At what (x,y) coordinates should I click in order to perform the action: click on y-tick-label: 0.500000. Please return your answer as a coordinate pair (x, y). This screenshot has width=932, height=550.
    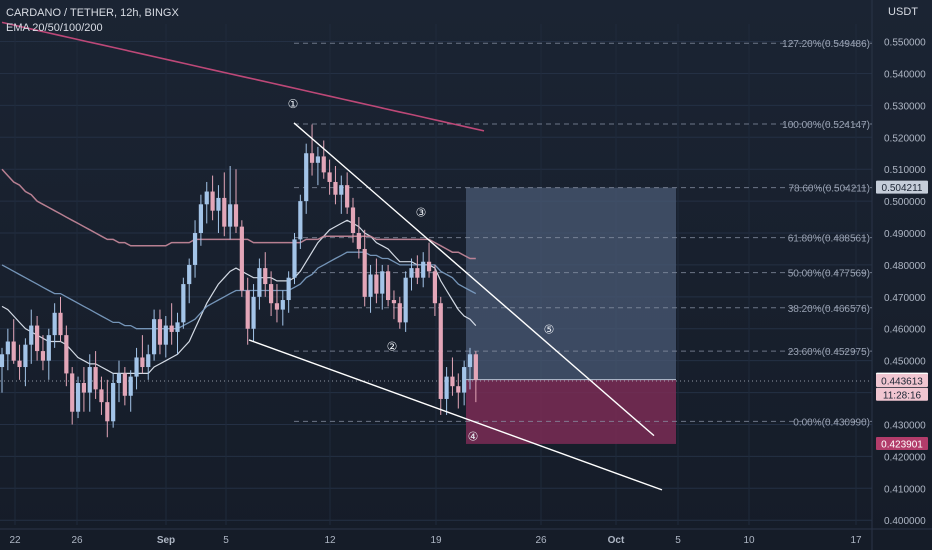
    Looking at the image, I should click on (905, 202).